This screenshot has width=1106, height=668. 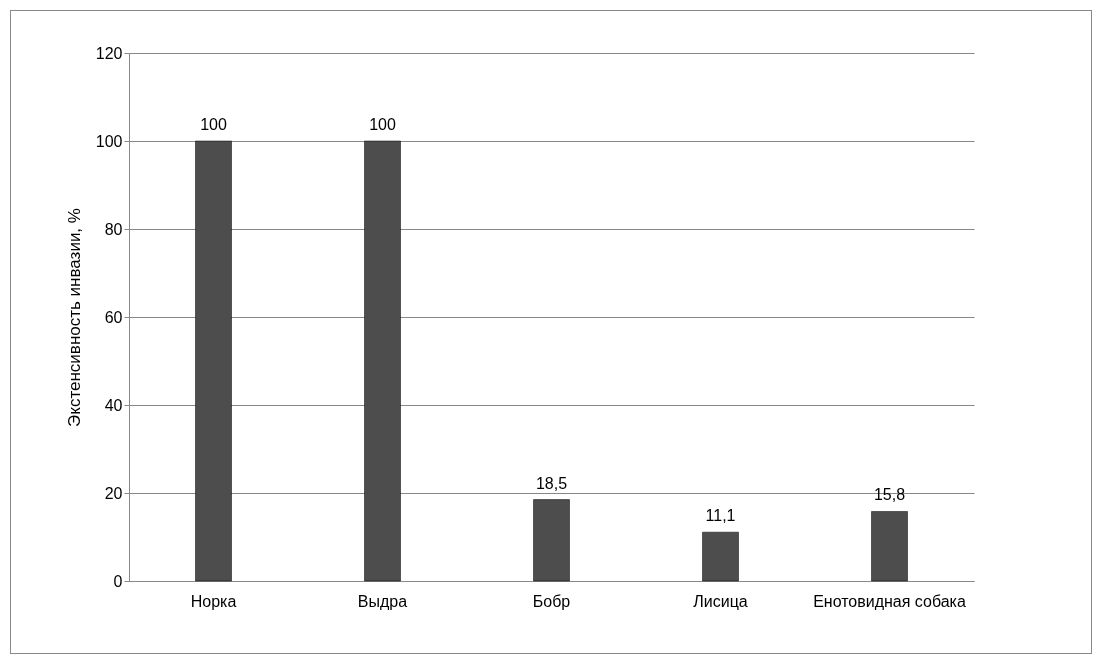 What do you see at coordinates (113, 317) in the screenshot?
I see `y-tick-label: 60` at bounding box center [113, 317].